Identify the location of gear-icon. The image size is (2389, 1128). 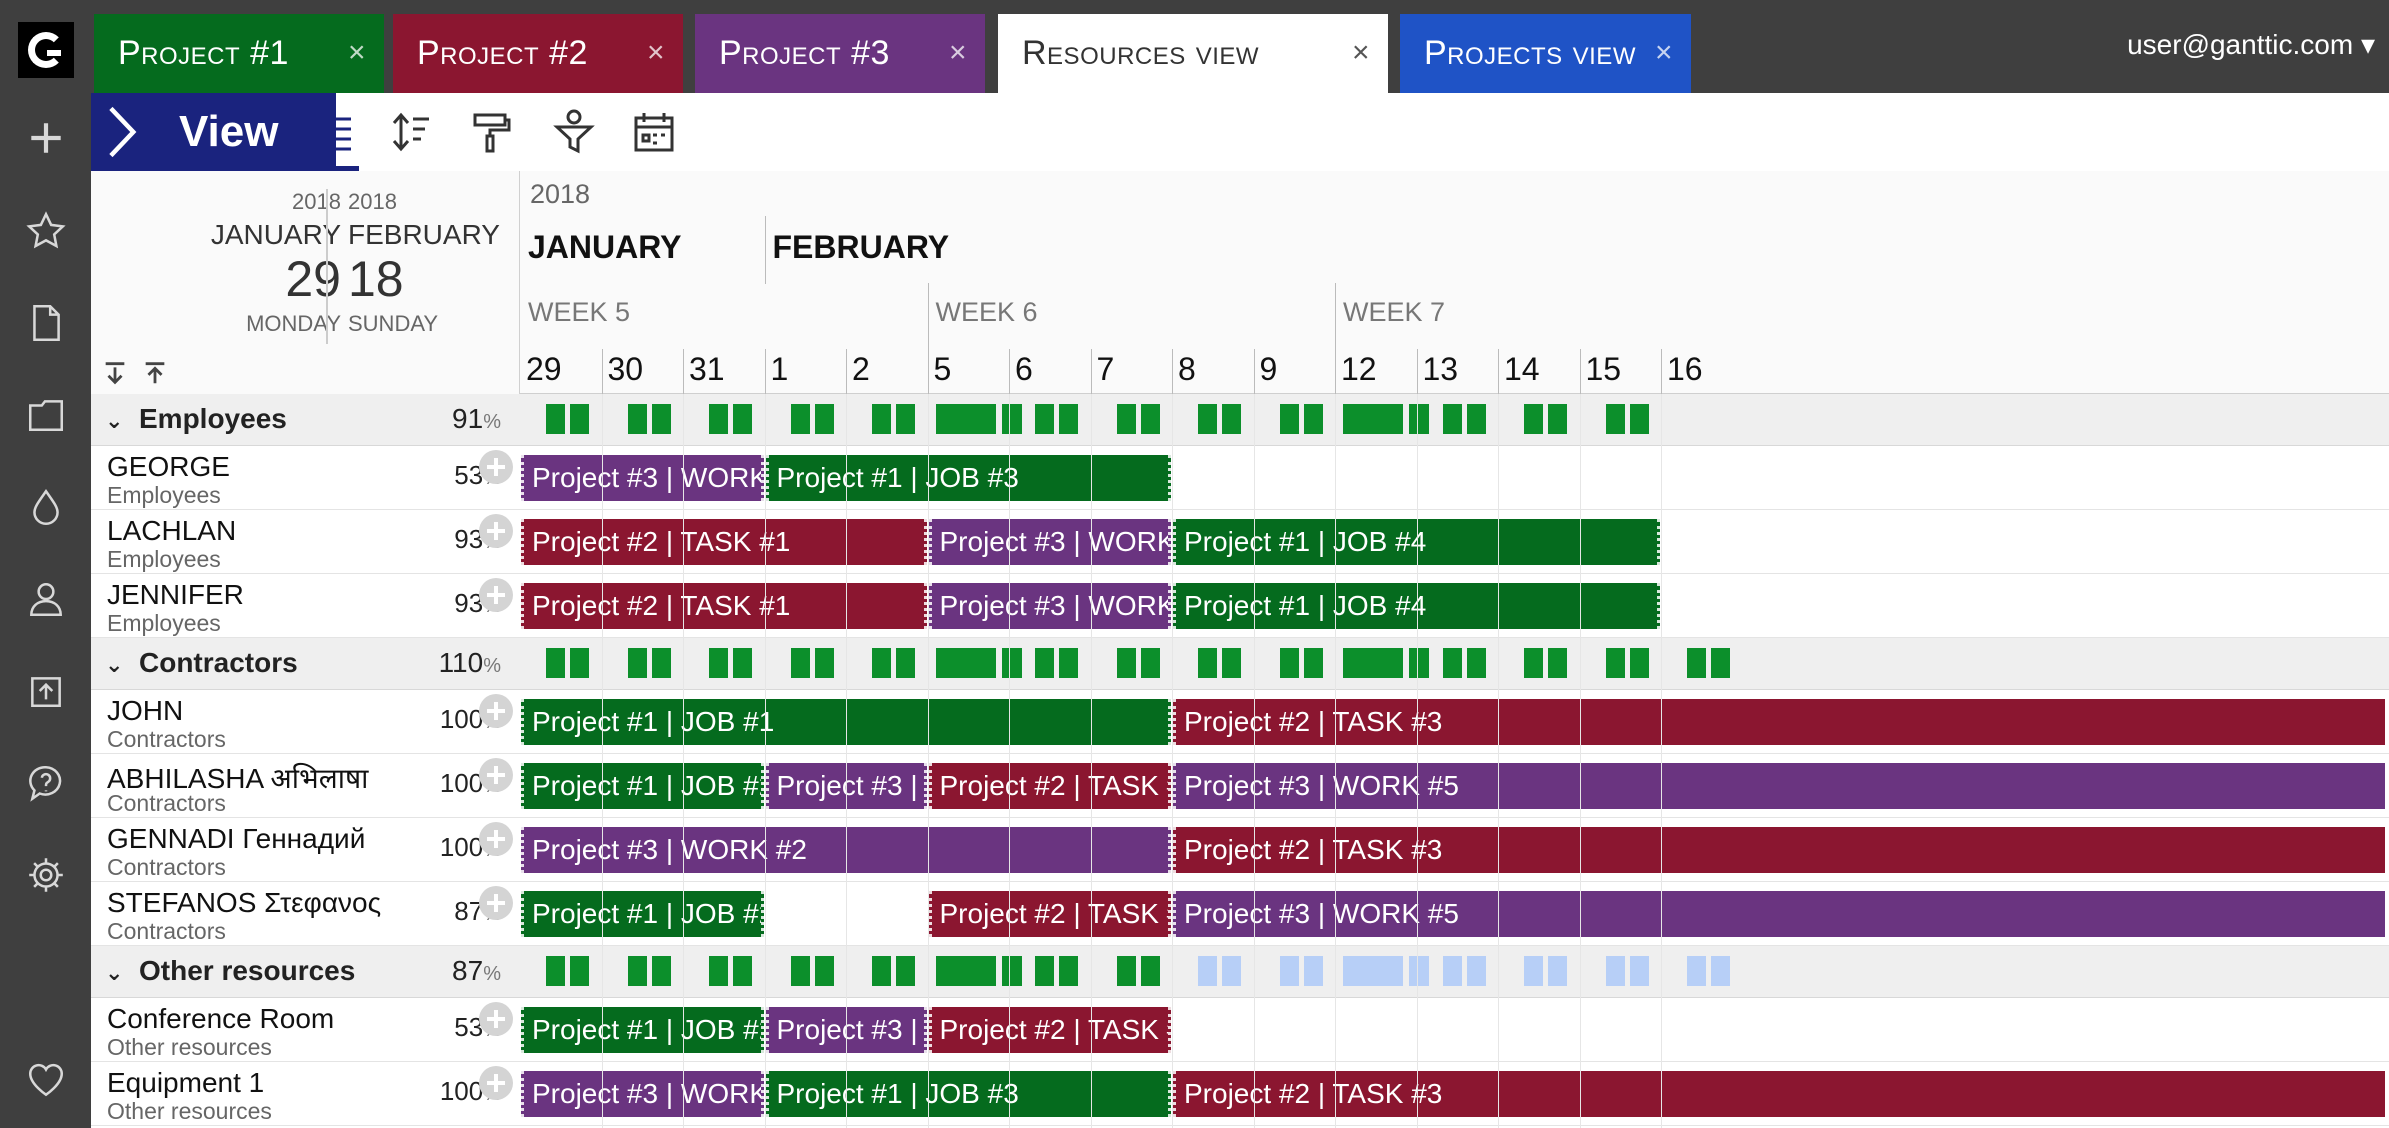
(46, 875).